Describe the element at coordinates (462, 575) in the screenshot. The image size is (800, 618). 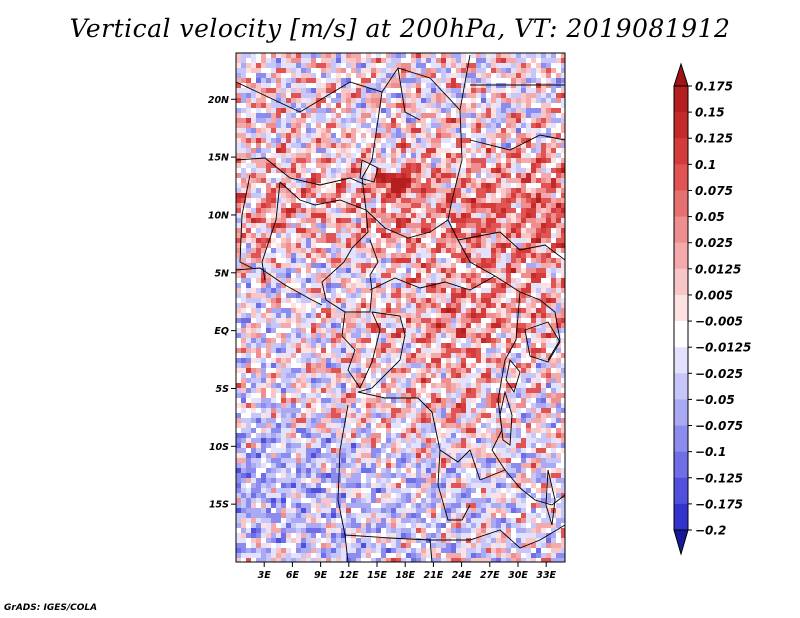
I see `lon-tick-label: 24E` at that location.